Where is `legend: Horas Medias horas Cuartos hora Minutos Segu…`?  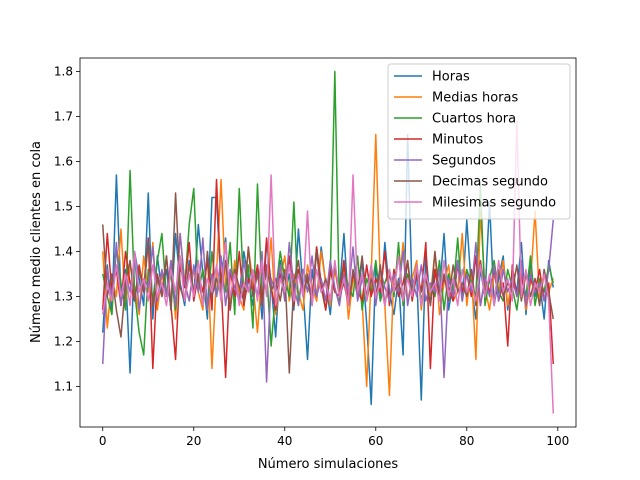
legend: Horas Medias horas Cuartos hora Minutos Segu… is located at coordinates (479, 141).